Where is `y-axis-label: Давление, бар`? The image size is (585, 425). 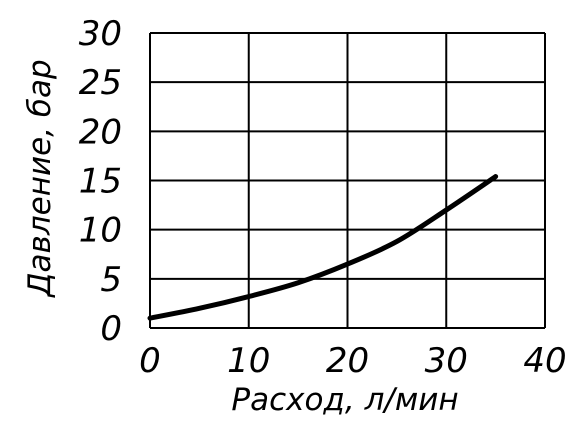 y-axis-label: Давление, бар is located at coordinates (40, 178).